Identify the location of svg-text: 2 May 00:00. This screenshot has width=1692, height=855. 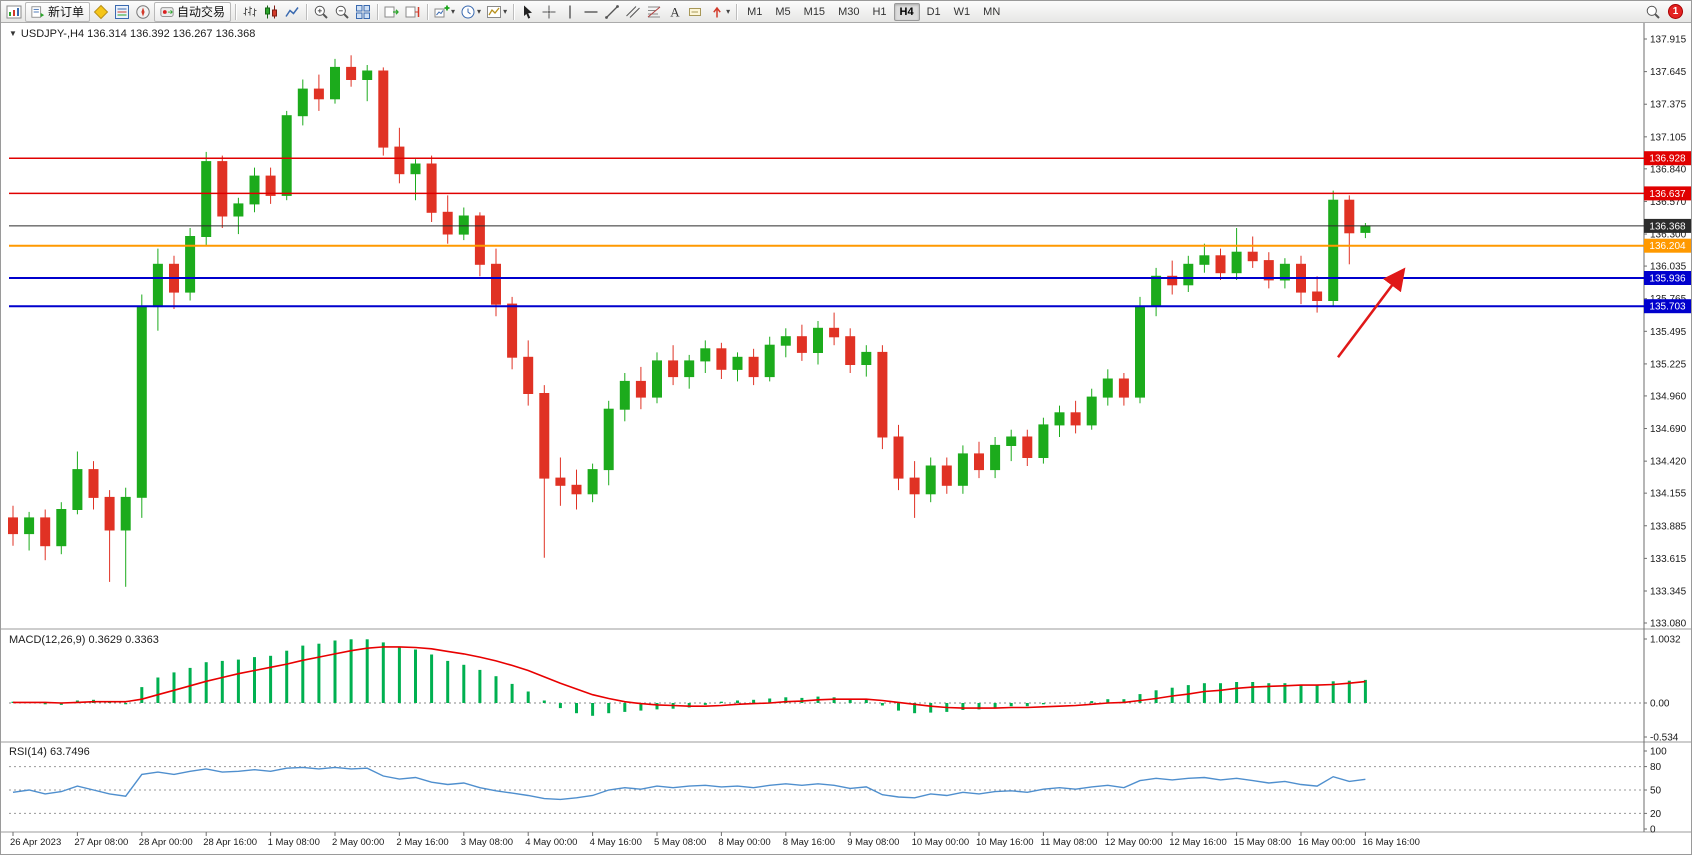
(358, 842).